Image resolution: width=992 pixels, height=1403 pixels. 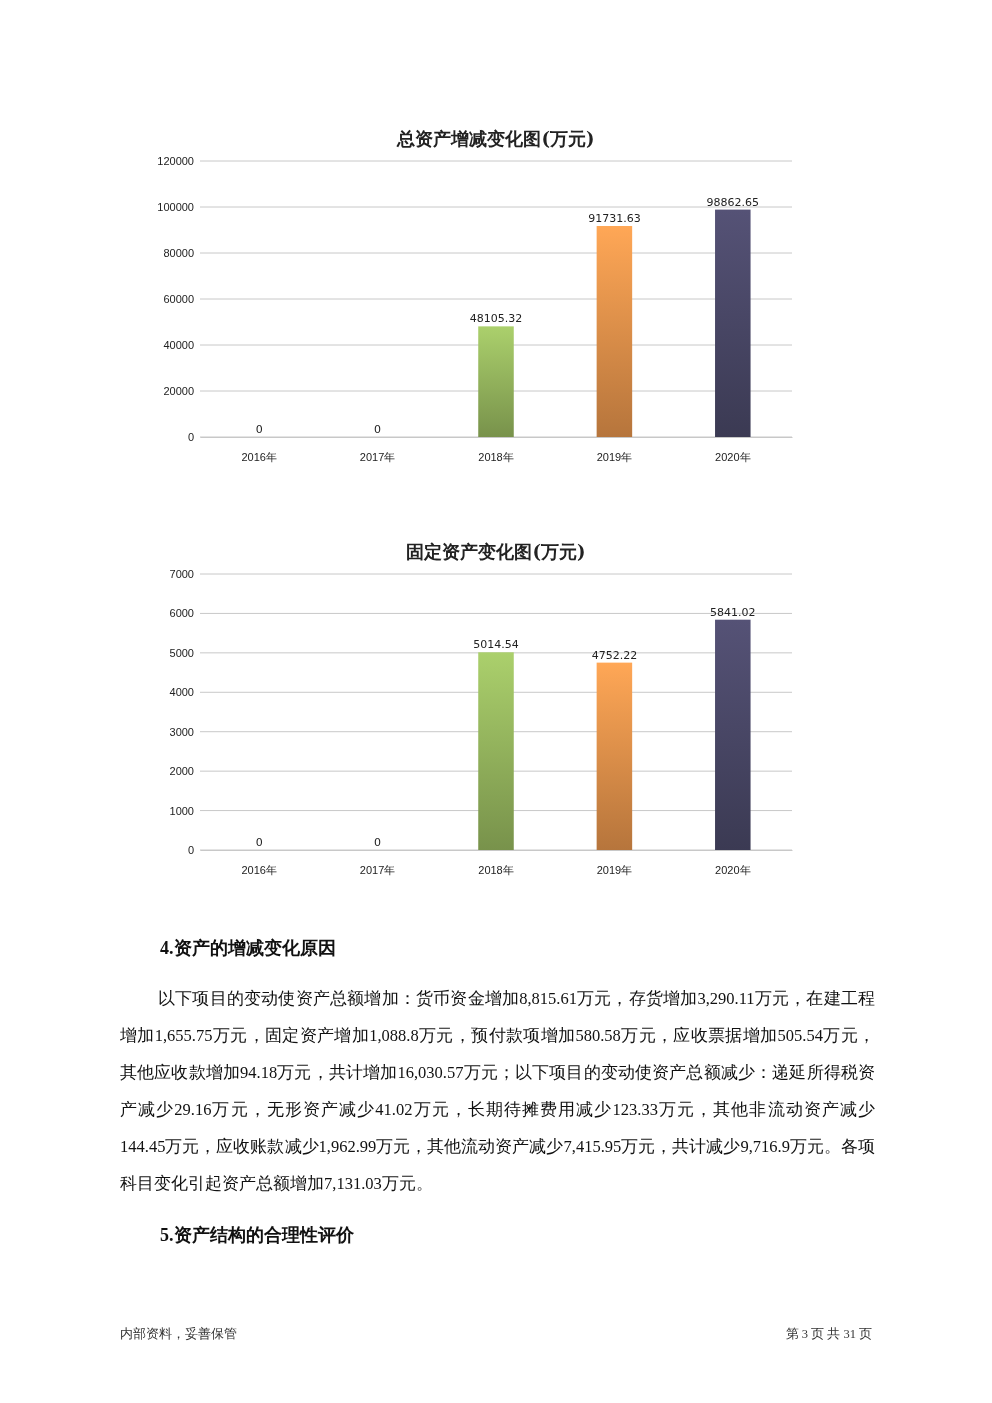 I want to click on y-tick-label: 7000, so click(x=181, y=574).